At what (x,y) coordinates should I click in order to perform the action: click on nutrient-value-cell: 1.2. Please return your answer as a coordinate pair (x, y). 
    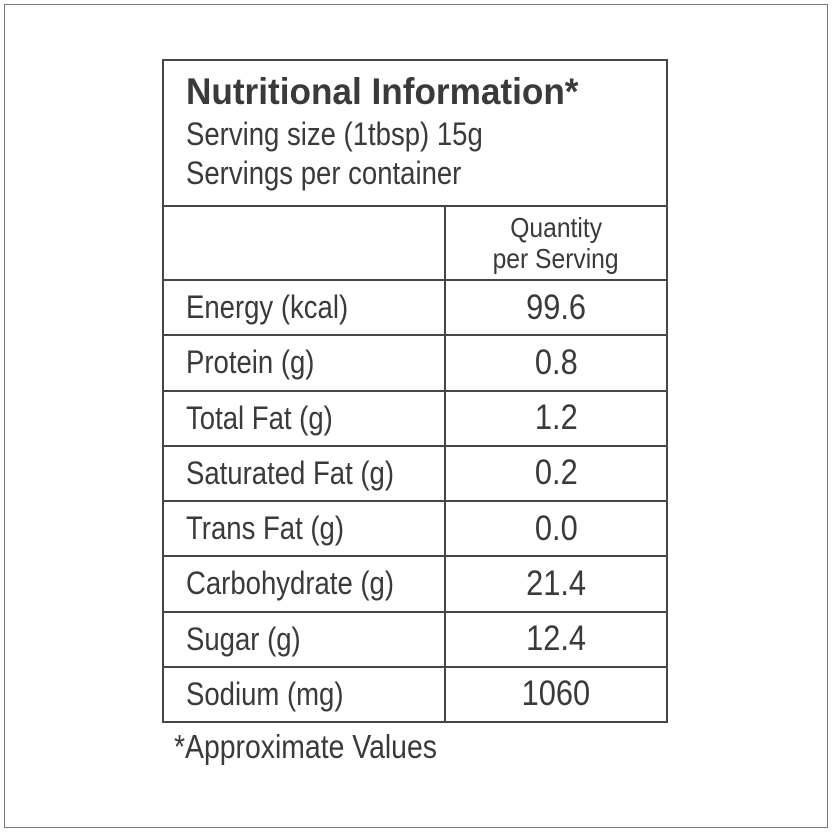
    Looking at the image, I should click on (555, 418).